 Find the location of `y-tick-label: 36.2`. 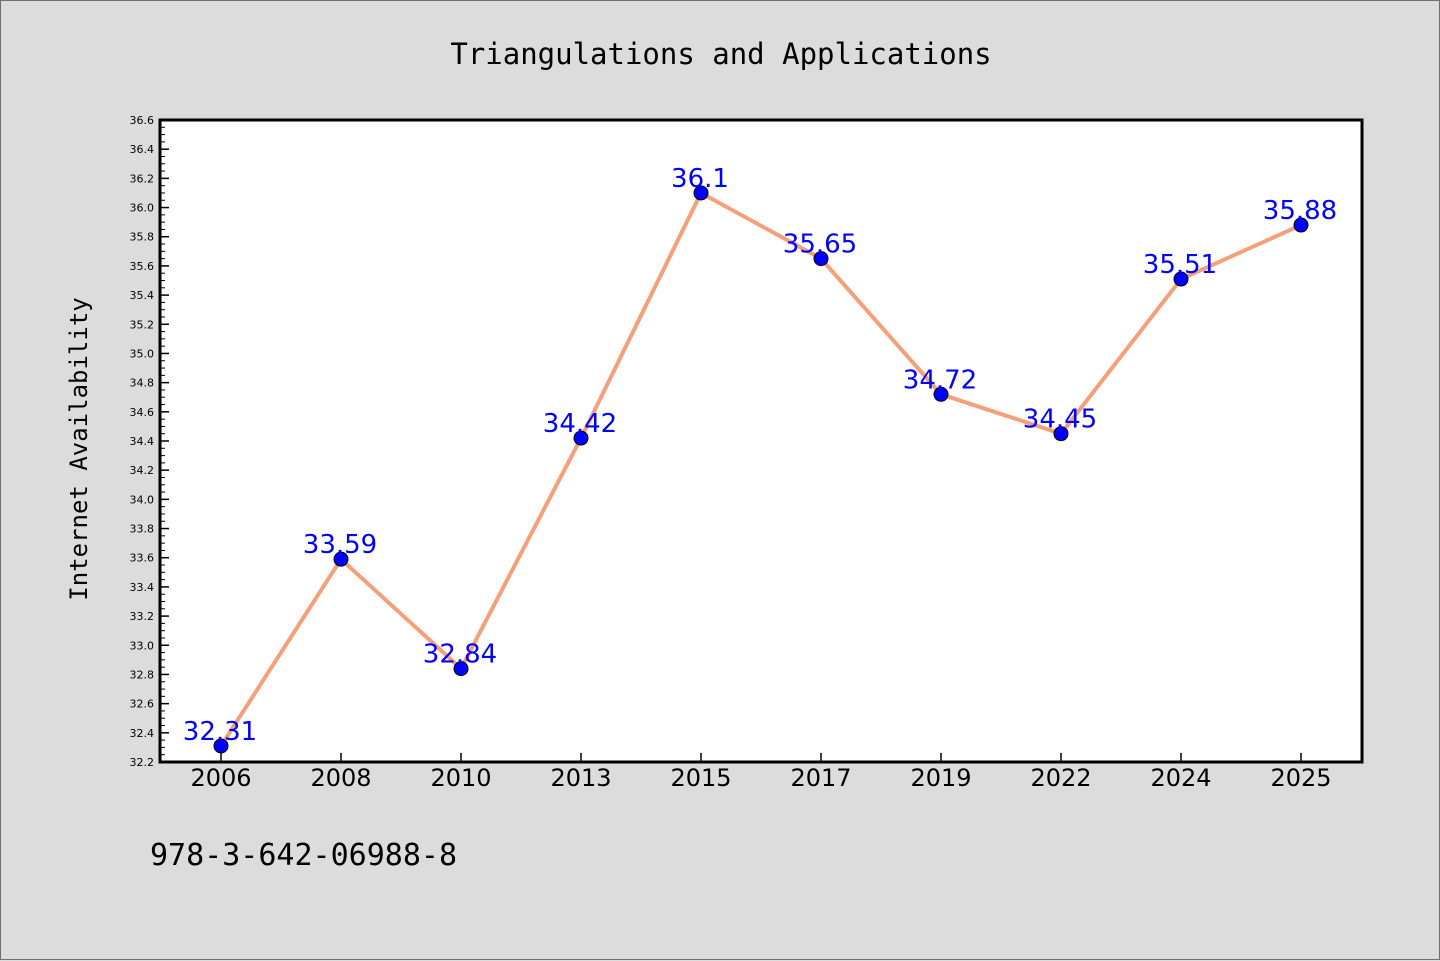

y-tick-label: 36.2 is located at coordinates (142, 178).